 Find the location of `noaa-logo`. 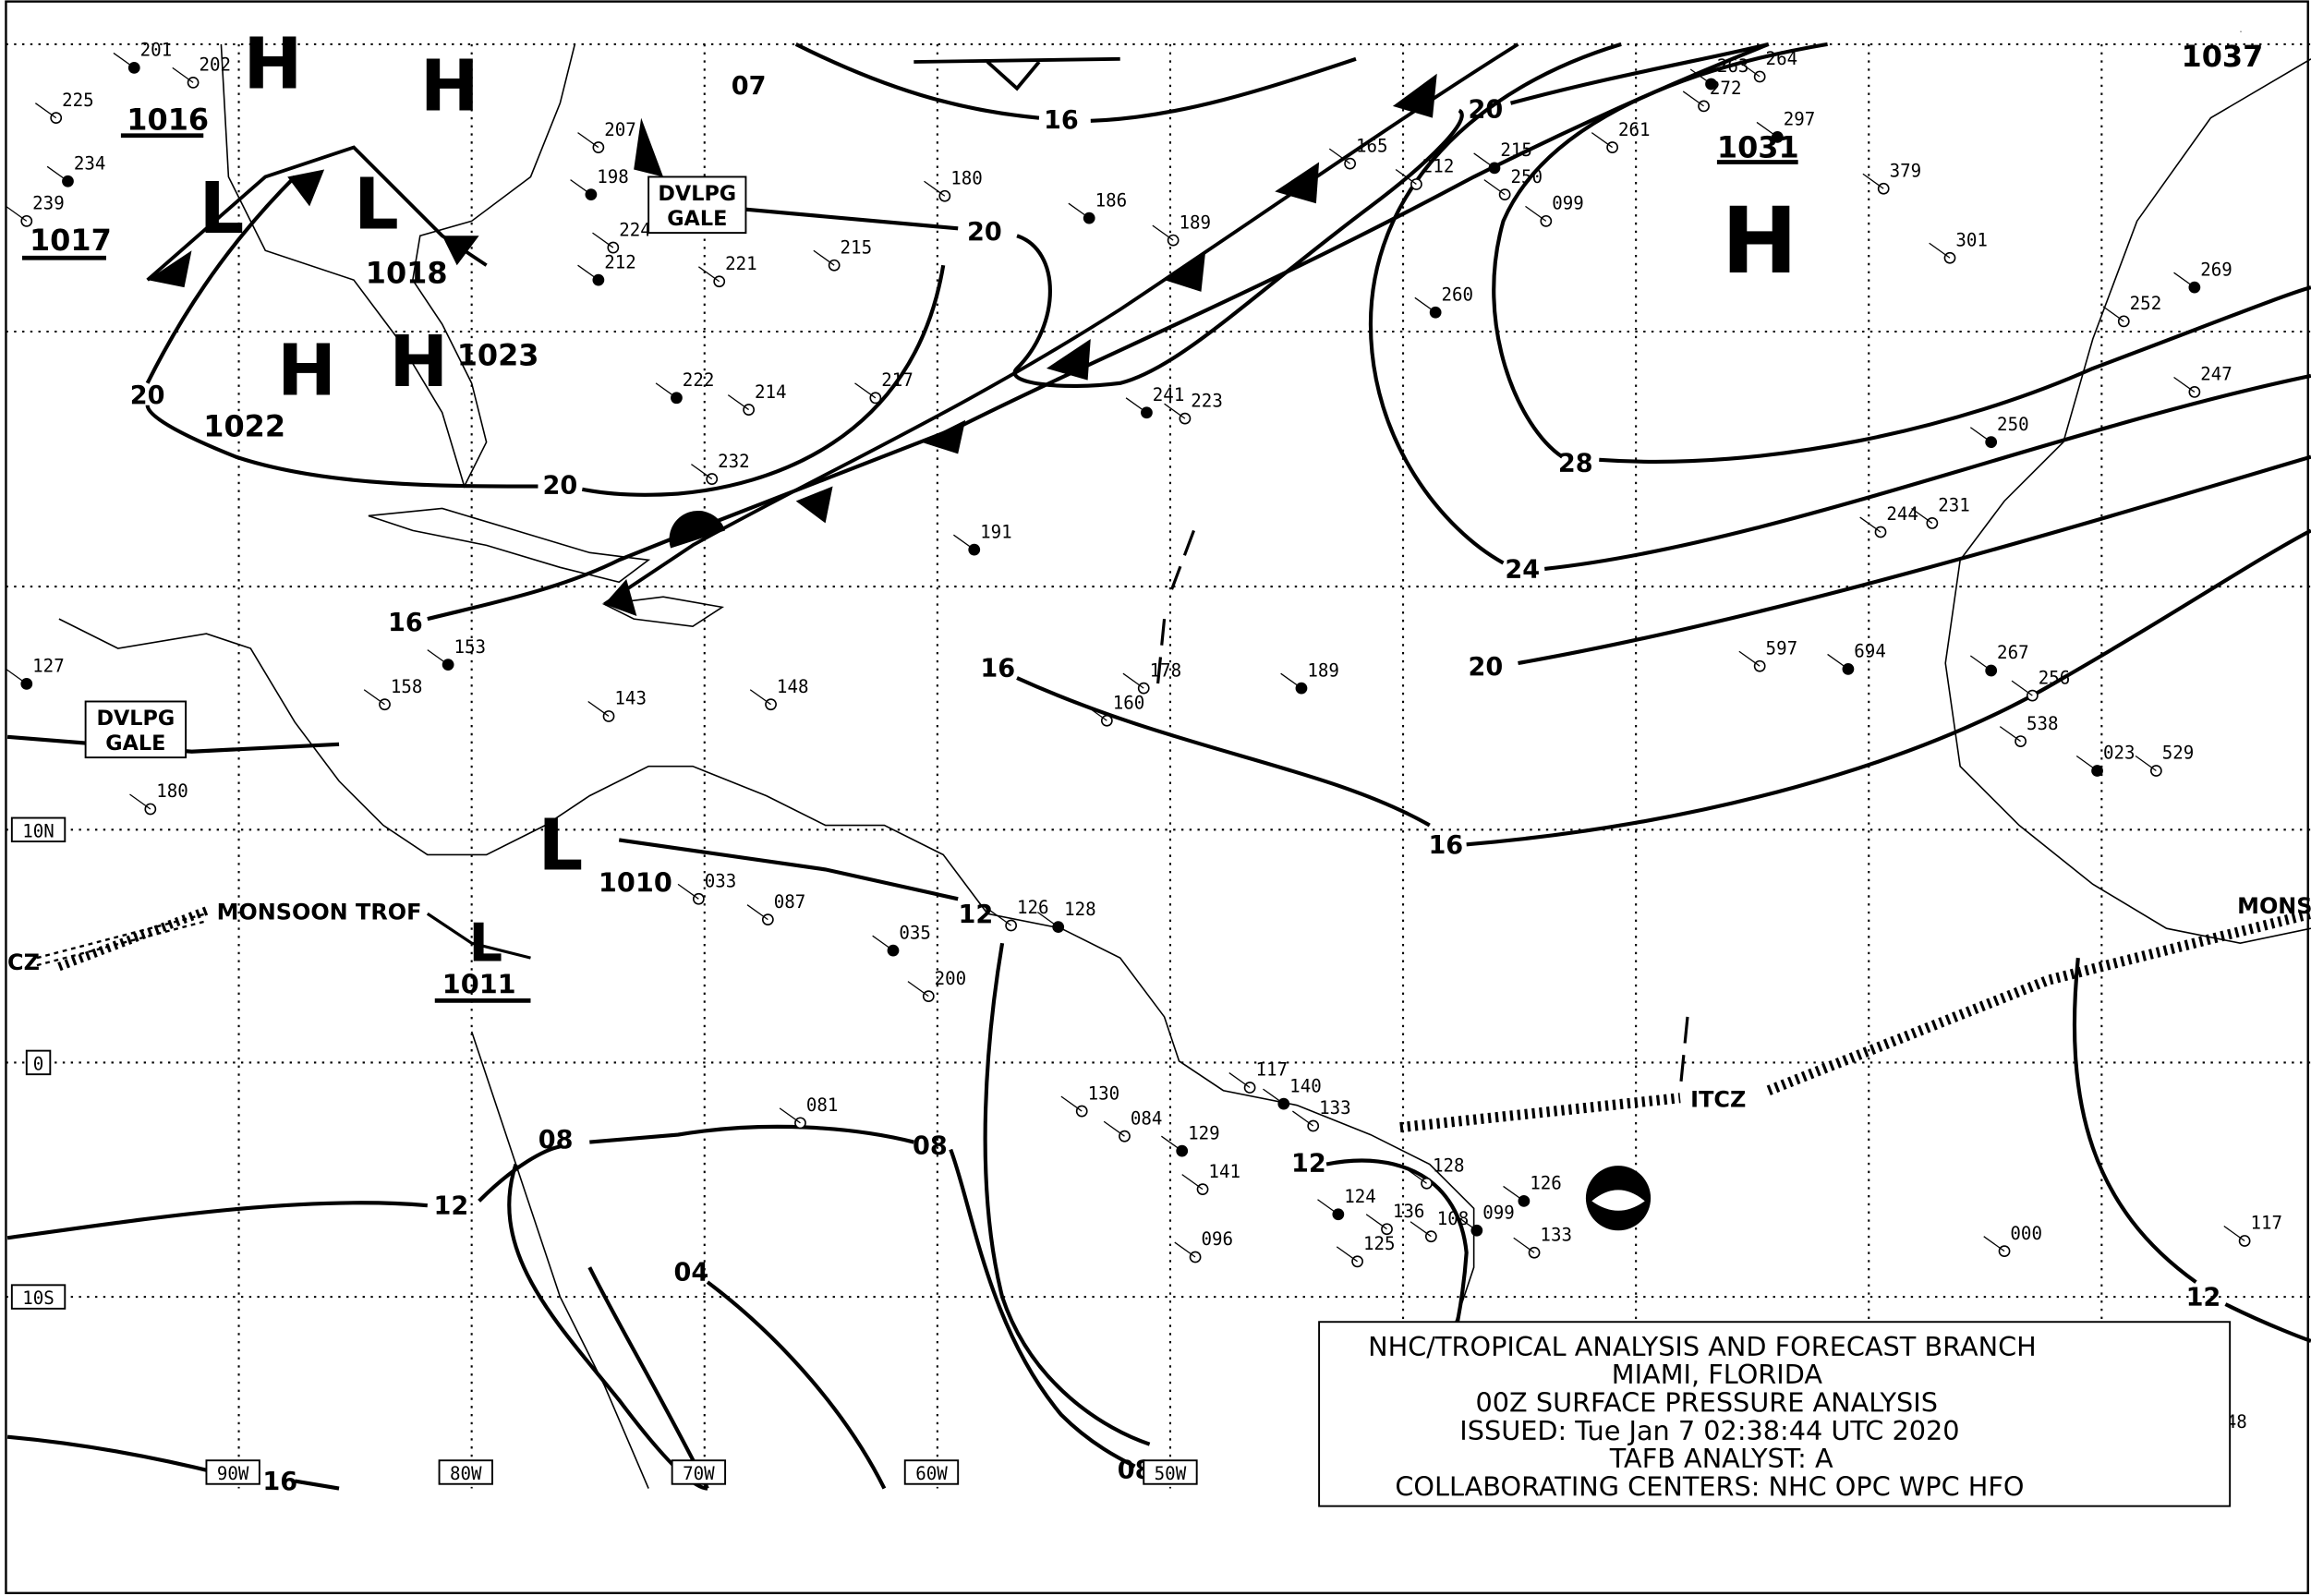

noaa-logo is located at coordinates (1618, 1198).